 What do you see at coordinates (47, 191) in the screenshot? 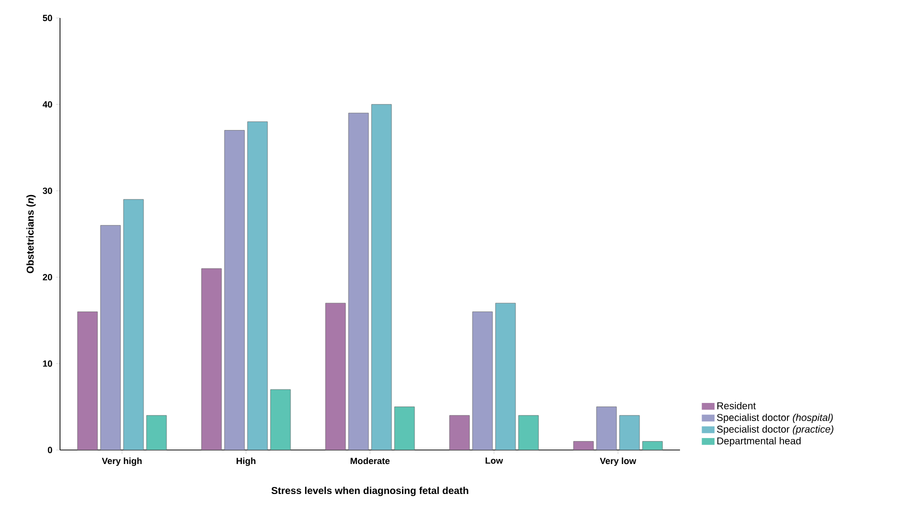
I see `y-tick-label: 30` at bounding box center [47, 191].